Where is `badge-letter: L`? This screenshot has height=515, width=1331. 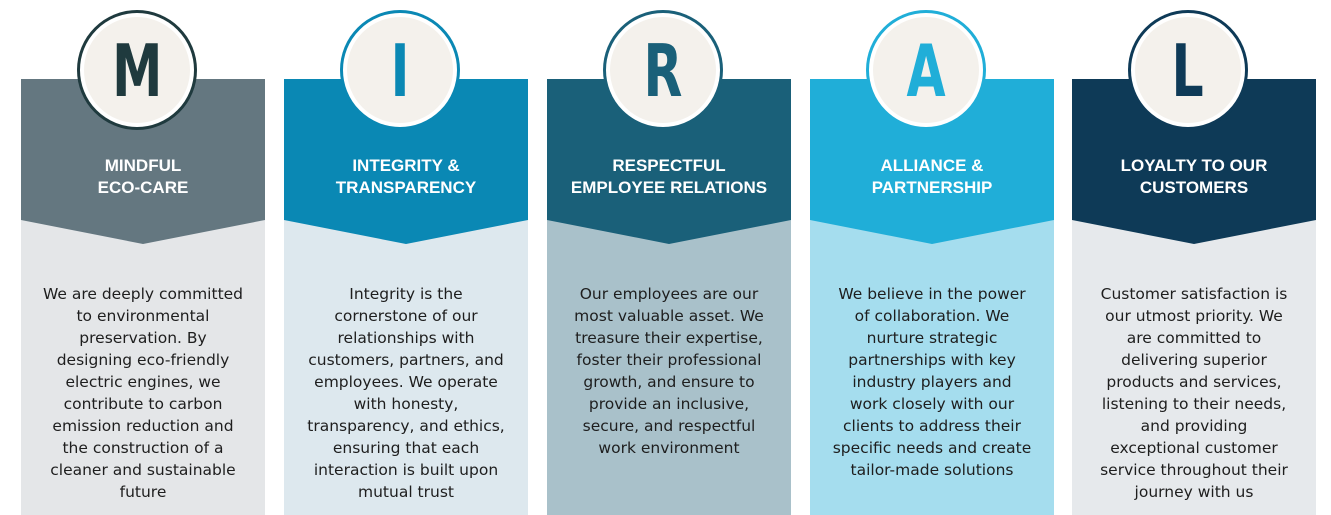
badge-letter: L is located at coordinates (1188, 71).